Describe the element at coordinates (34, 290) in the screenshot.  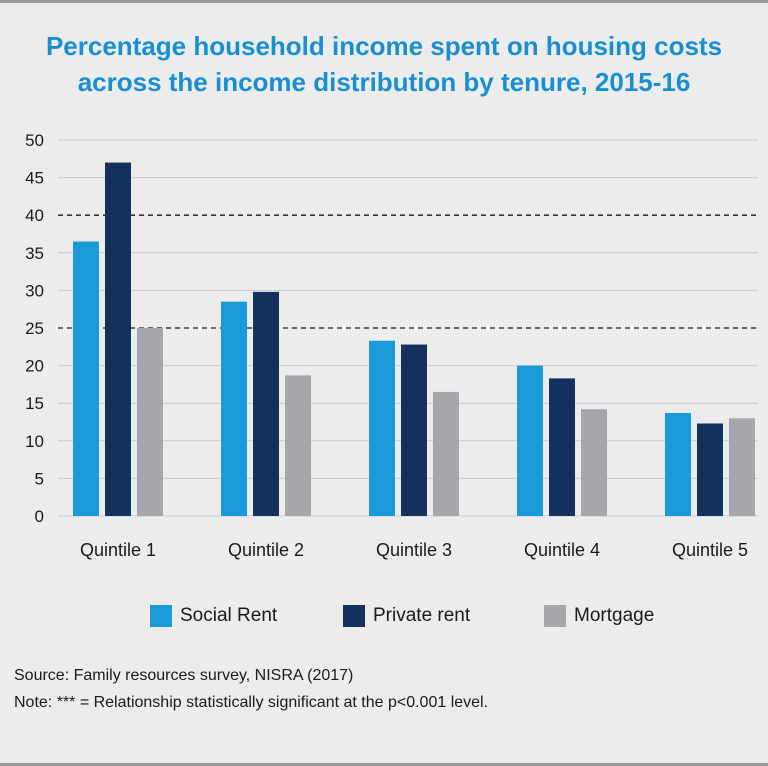
I see `y-tick-label: 30` at that location.